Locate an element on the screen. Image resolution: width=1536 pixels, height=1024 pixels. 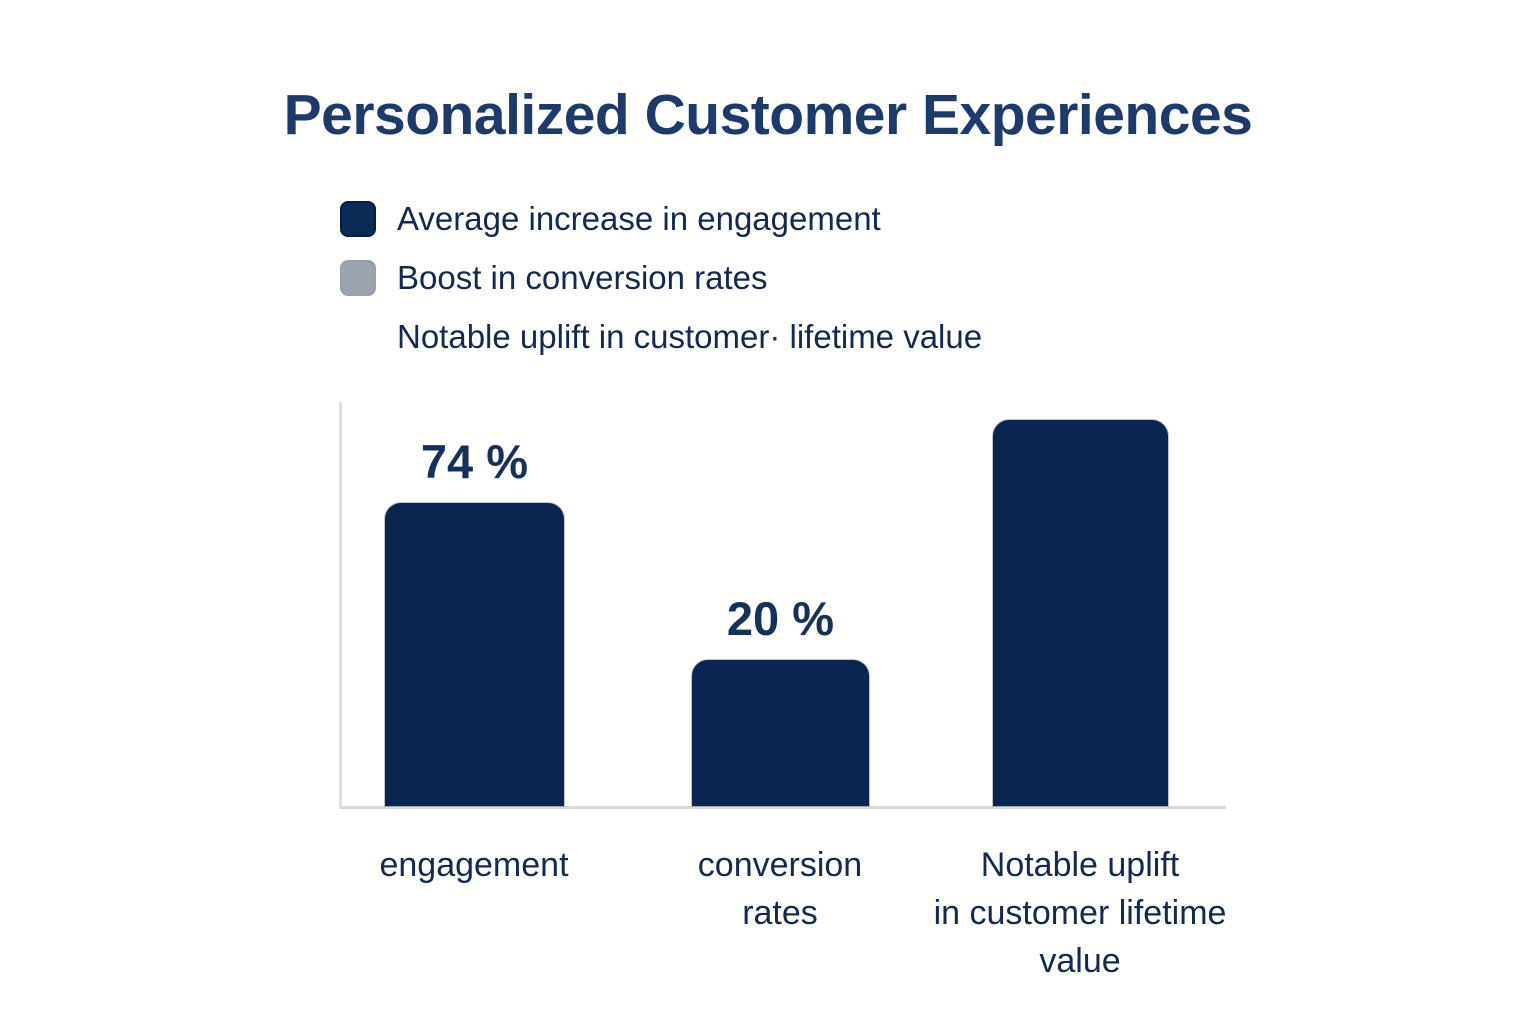
x-axis-label: engagement is located at coordinates (474, 865).